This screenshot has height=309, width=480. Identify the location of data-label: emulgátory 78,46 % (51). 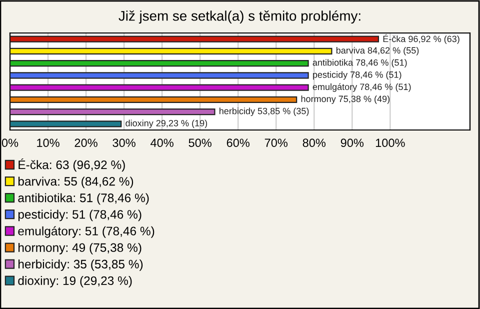
(361, 87).